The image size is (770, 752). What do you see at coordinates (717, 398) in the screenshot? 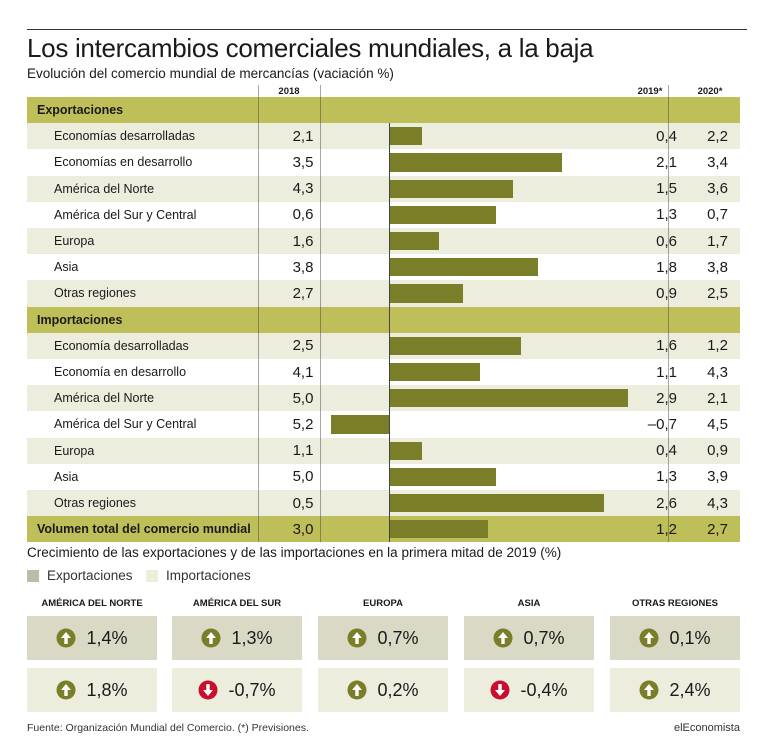
I see `value-2020: 2,1` at bounding box center [717, 398].